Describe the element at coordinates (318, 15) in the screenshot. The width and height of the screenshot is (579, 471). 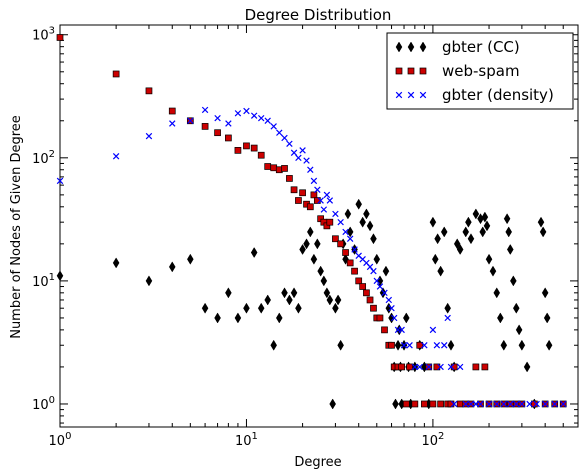
I see `chart-title: Degree Distribution` at that location.